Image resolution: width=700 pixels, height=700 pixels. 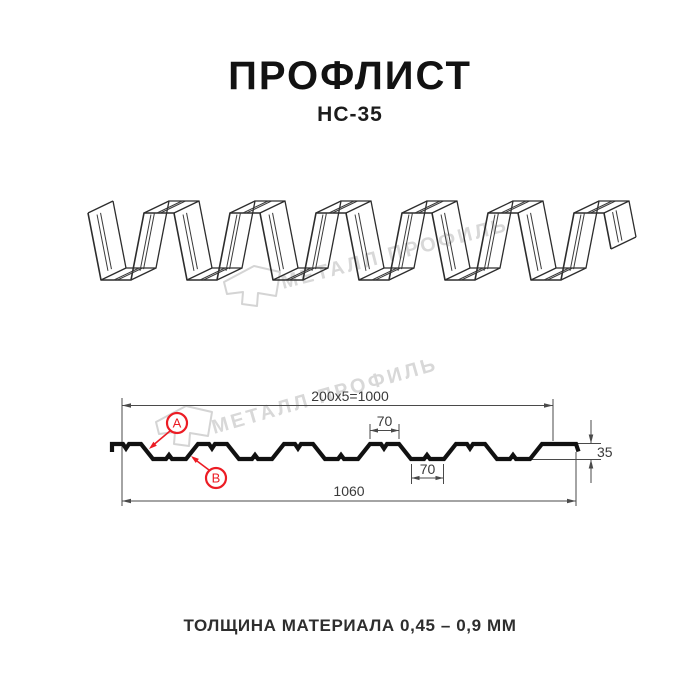 What do you see at coordinates (350, 76) in the screenshot?
I see `page-title: ПРОФЛИСТ` at bounding box center [350, 76].